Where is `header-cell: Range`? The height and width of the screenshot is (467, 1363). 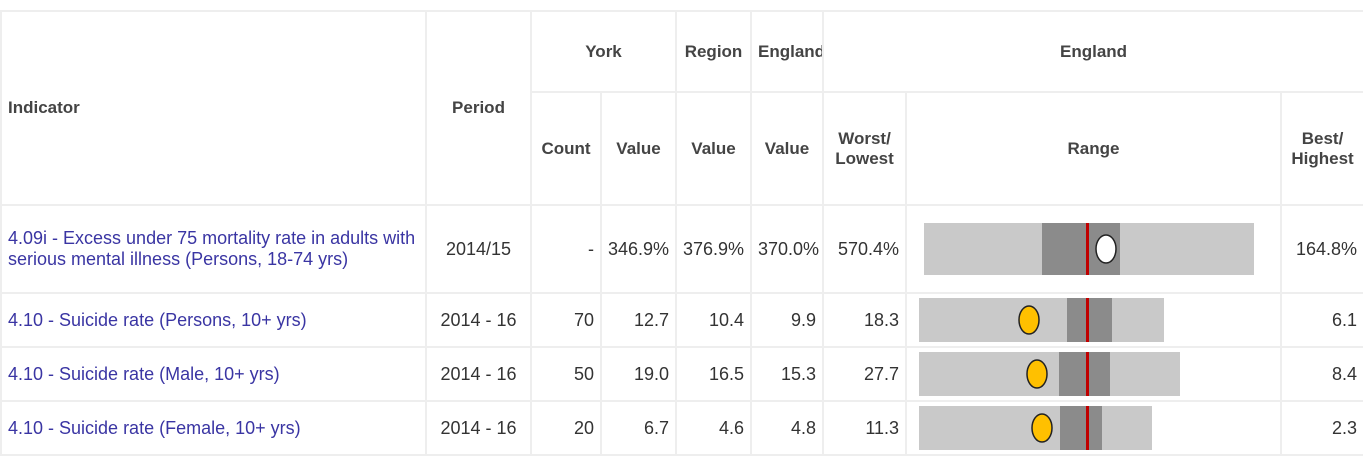
header-cell: Range is located at coordinates (1094, 148).